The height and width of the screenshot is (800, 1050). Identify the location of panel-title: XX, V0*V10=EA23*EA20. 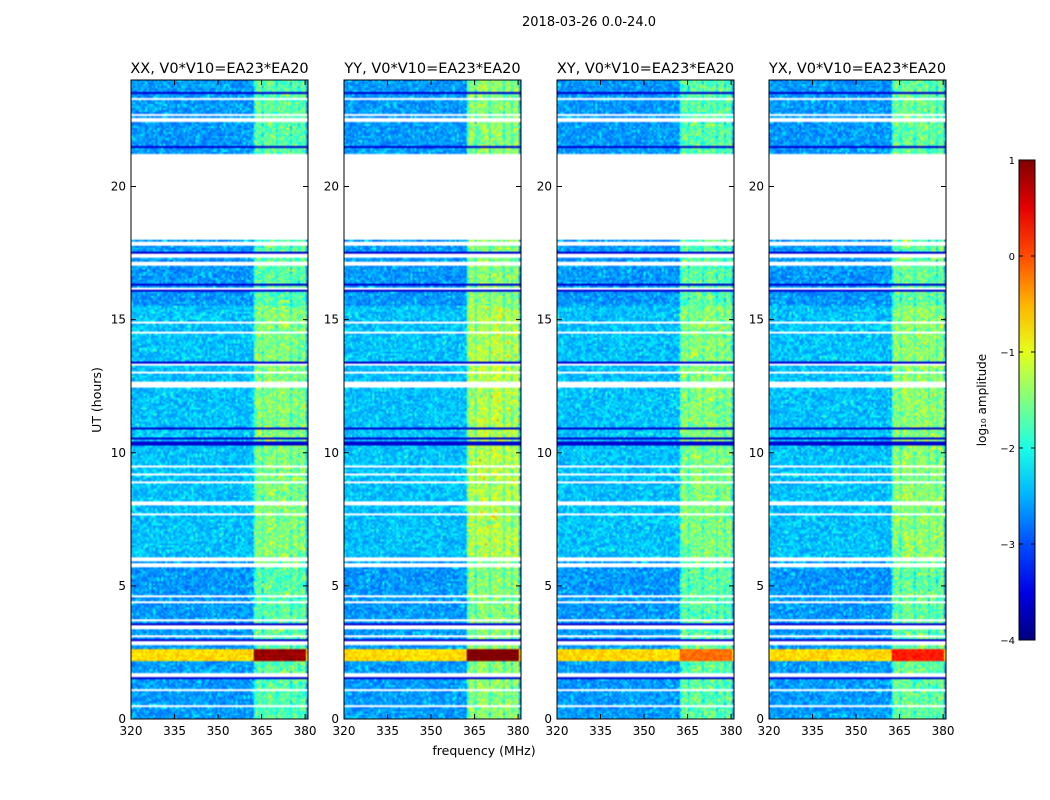
(219, 69).